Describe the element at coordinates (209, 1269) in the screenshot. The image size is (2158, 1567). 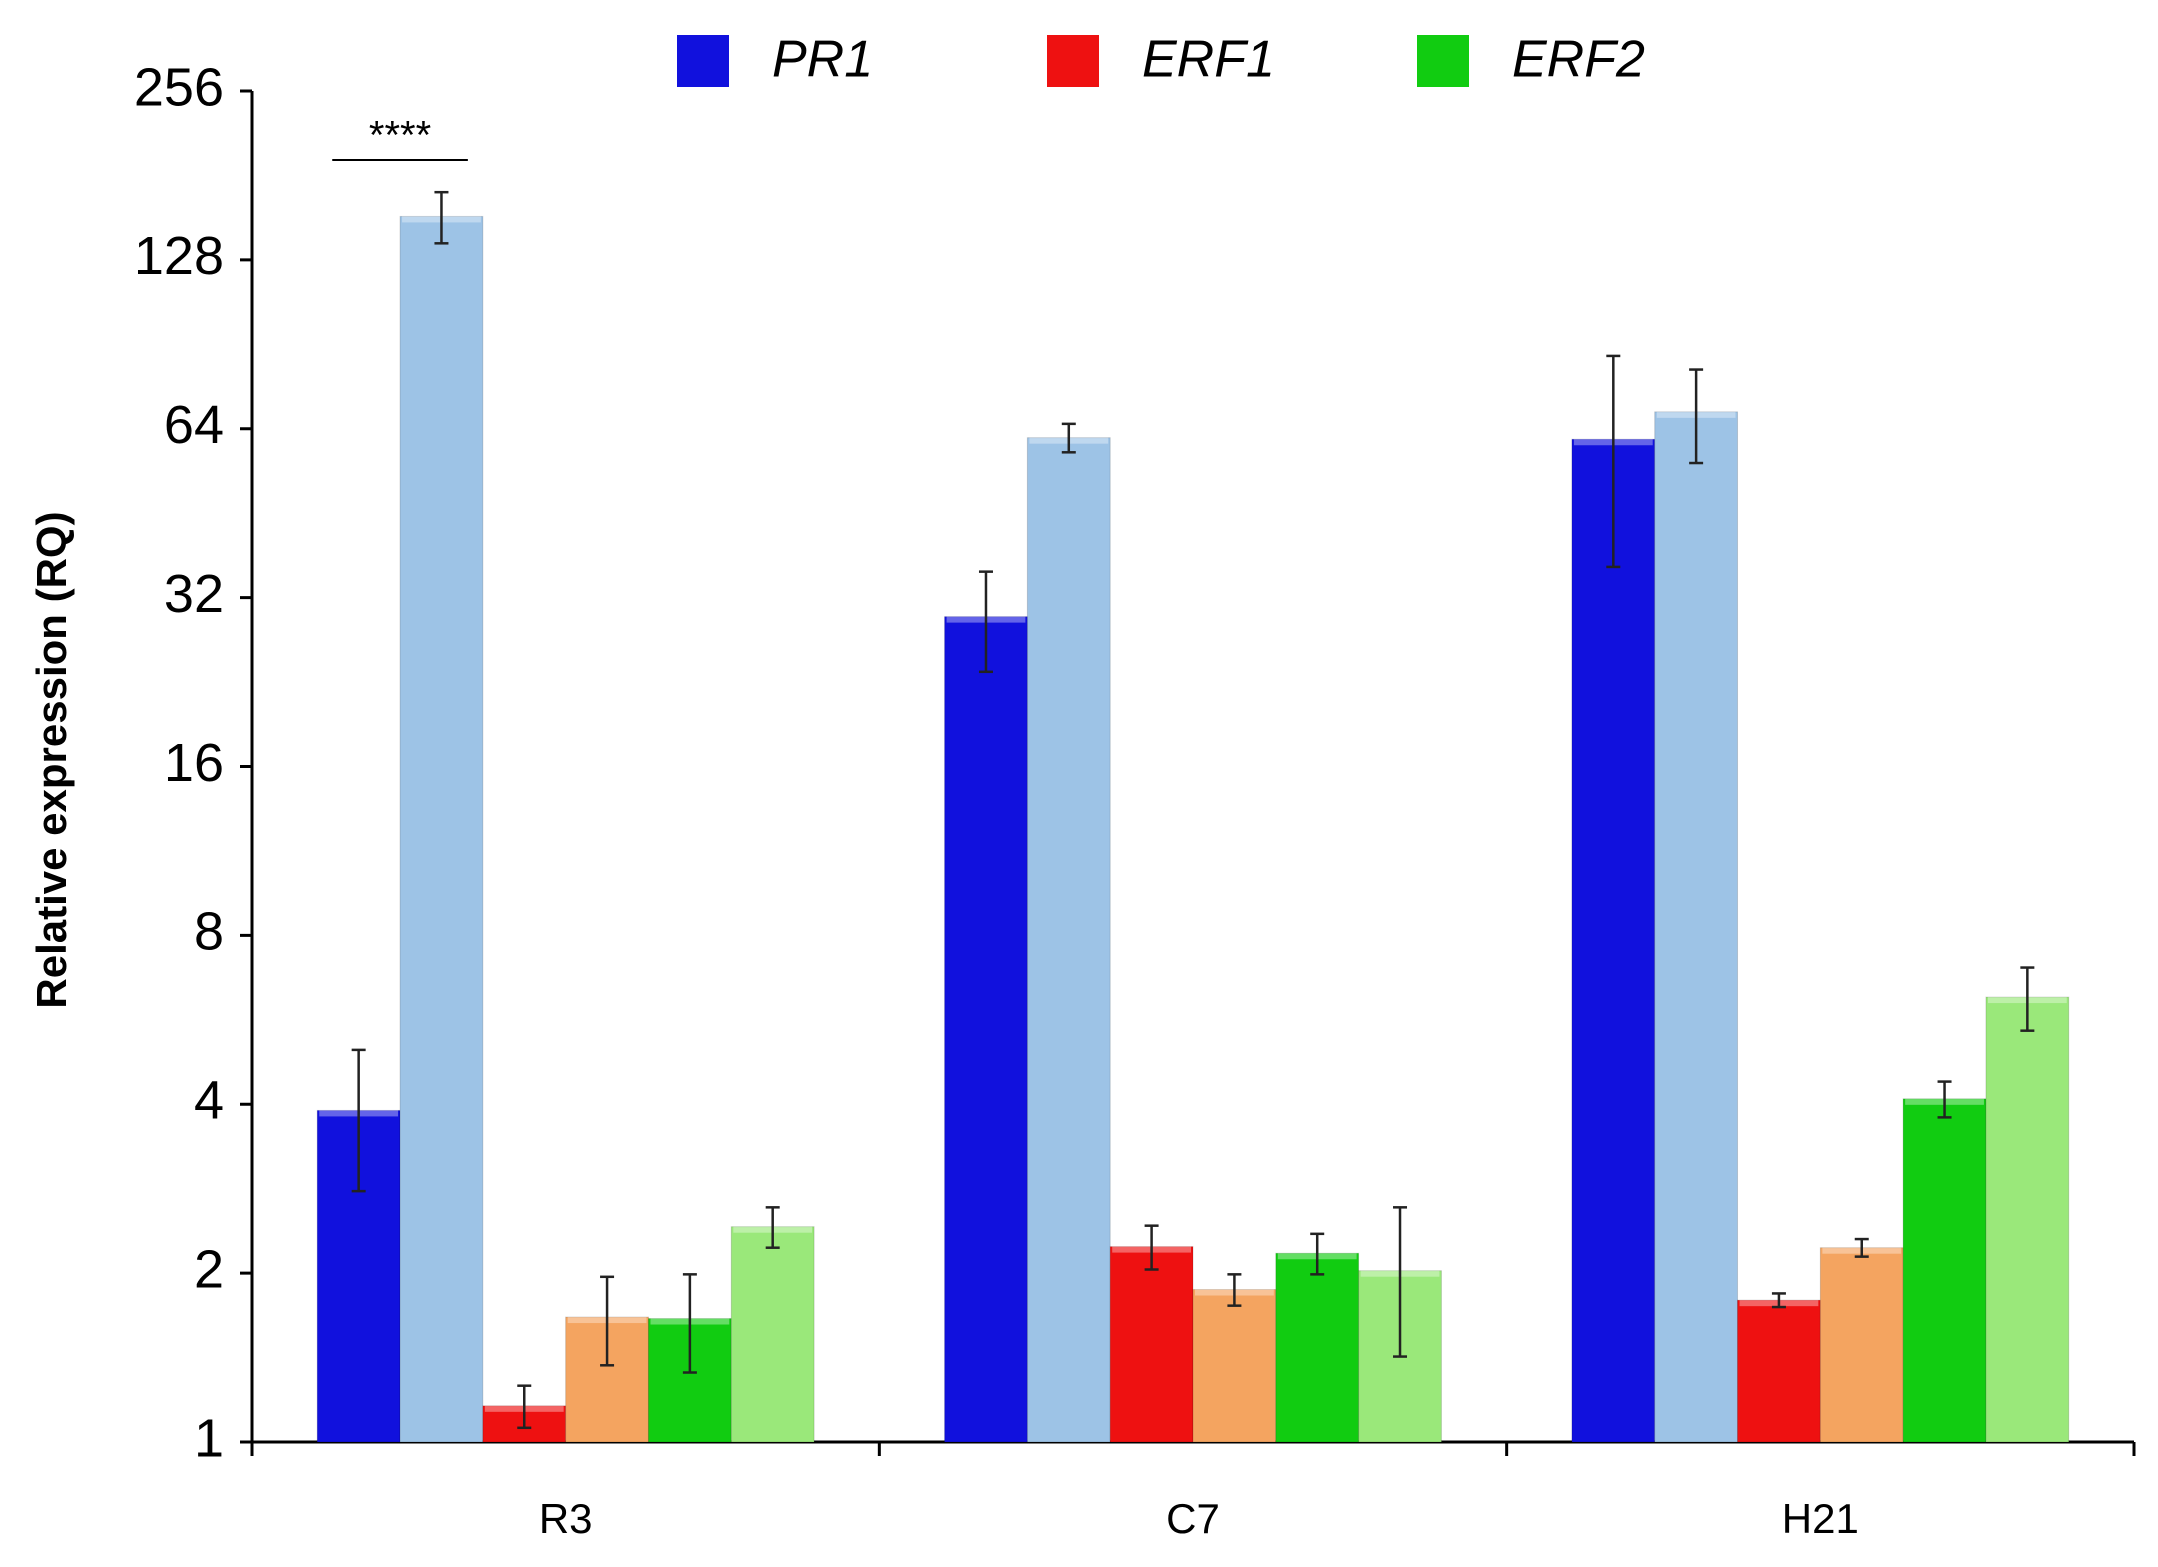
I see `y-tick-label: 2` at that location.